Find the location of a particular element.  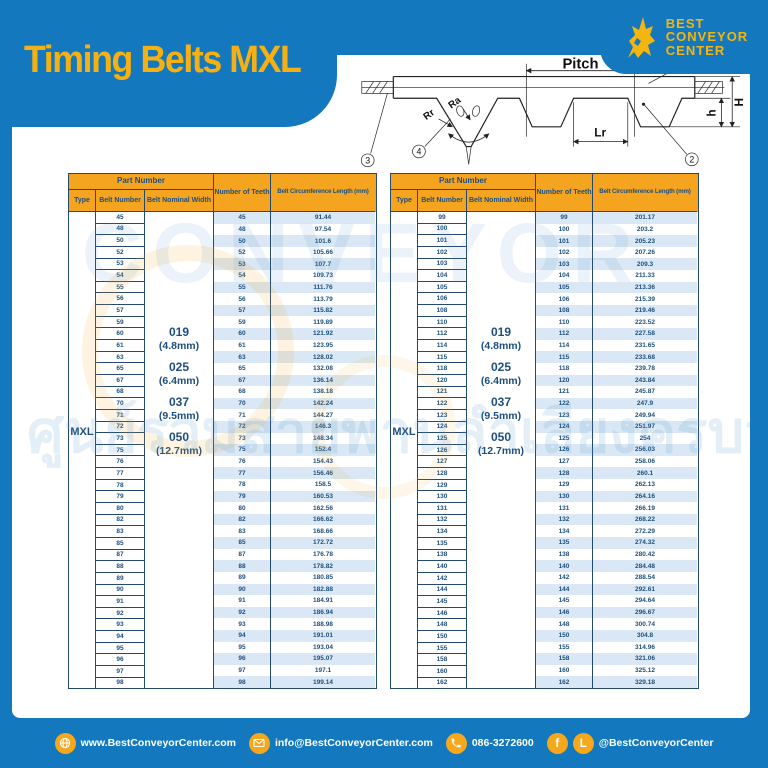

cell-belt-number: 100 is located at coordinates (442, 229).